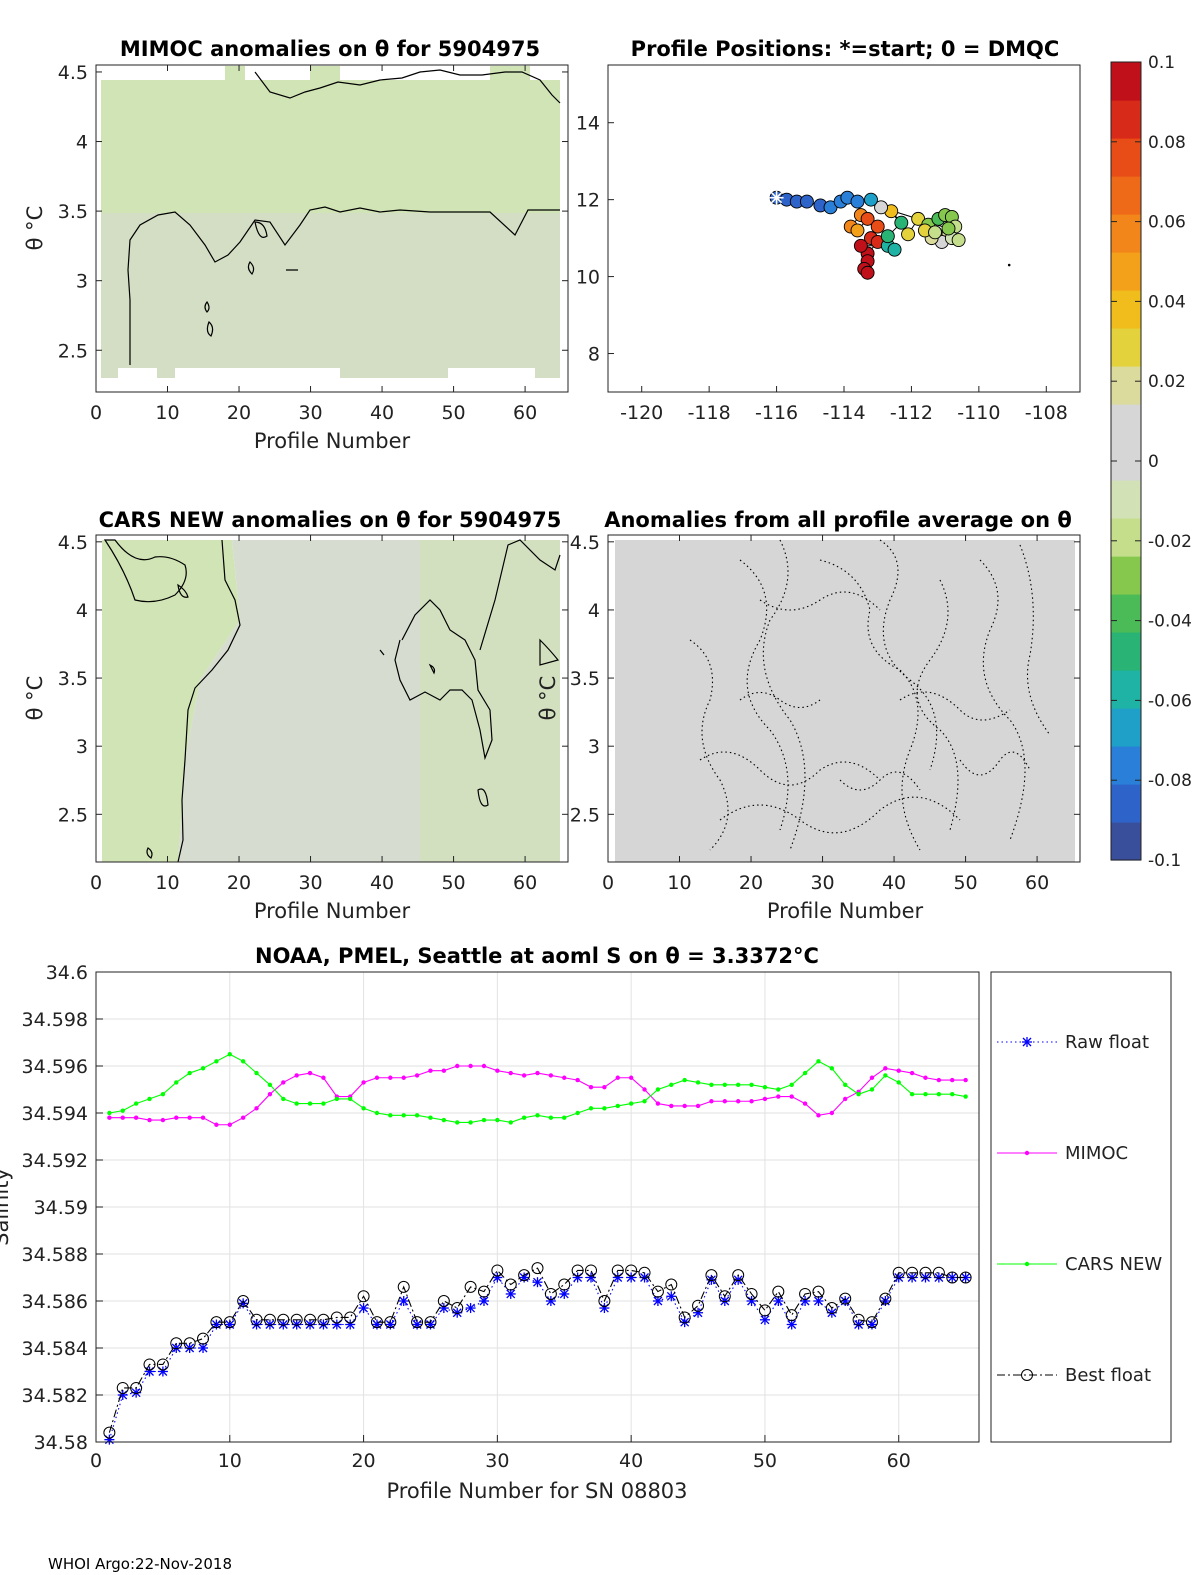 This screenshot has width=1200, height=1575. I want to click on positions-title: Profile Positions: *=start; 0 = DMQC, so click(845, 49).